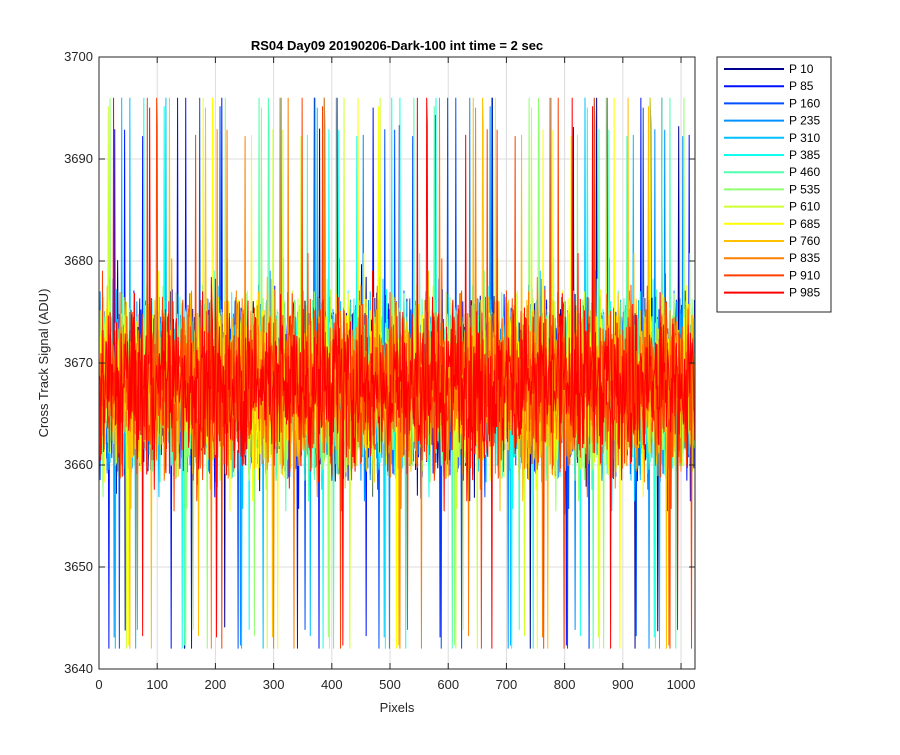 The image size is (900, 755). What do you see at coordinates (623, 684) in the screenshot?
I see `x-tick-label: 900` at bounding box center [623, 684].